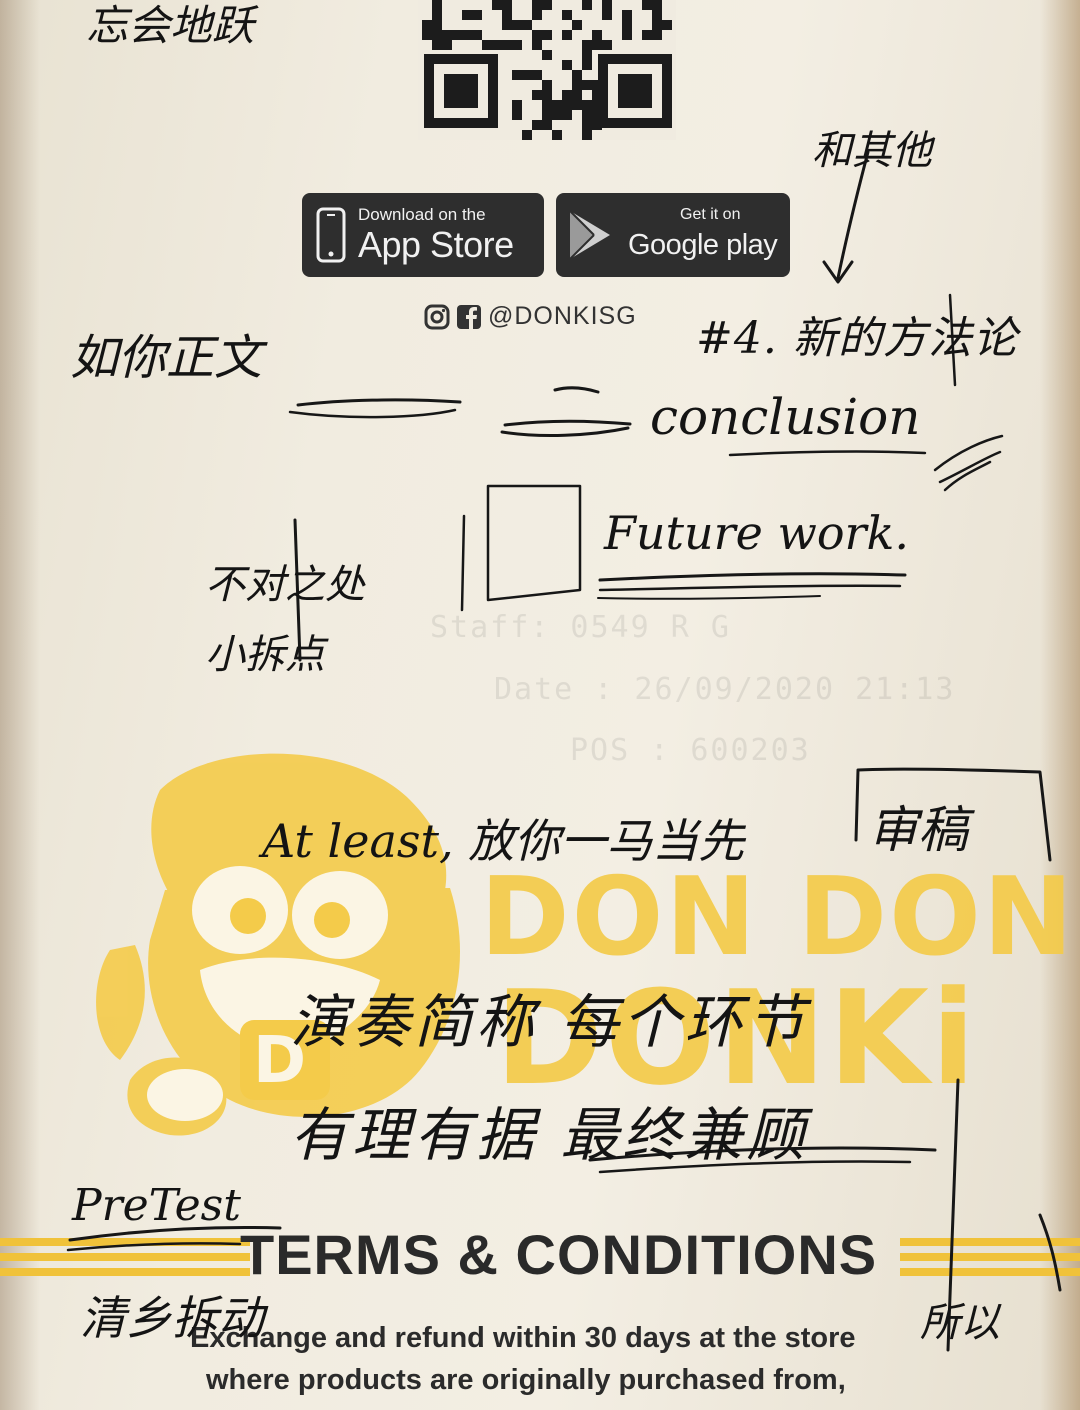 The width and height of the screenshot is (1080, 1410). Describe the element at coordinates (857, 338) in the screenshot. I see `handwriting-section-4: #4. 新的方法论` at that location.